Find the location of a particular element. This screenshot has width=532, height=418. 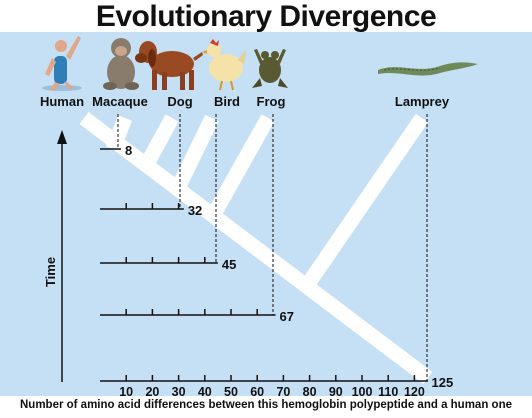

difference-value-frog: 67 is located at coordinates (287, 316).